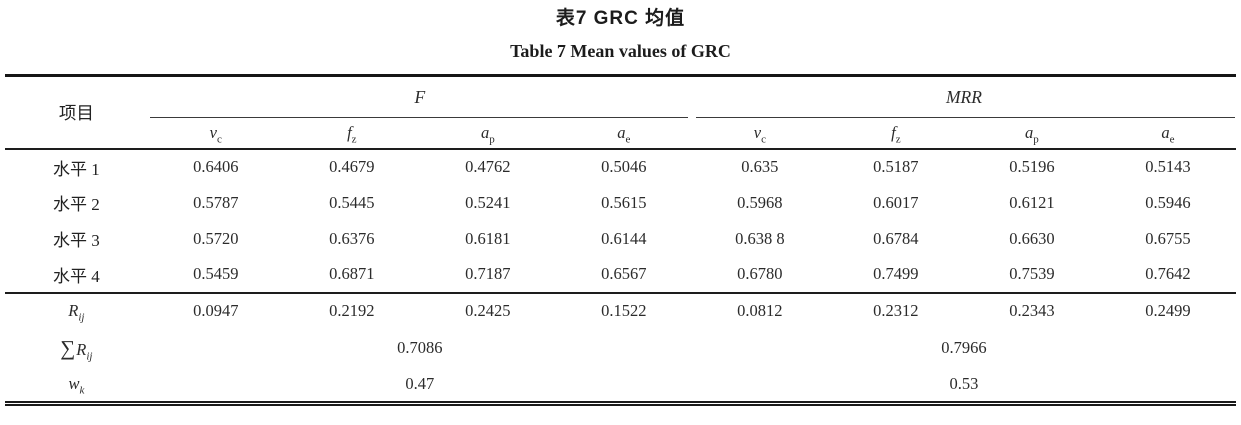 This screenshot has height=425, width=1241. Describe the element at coordinates (352, 166) in the screenshot. I see `cell-value: 0.4679` at that location.